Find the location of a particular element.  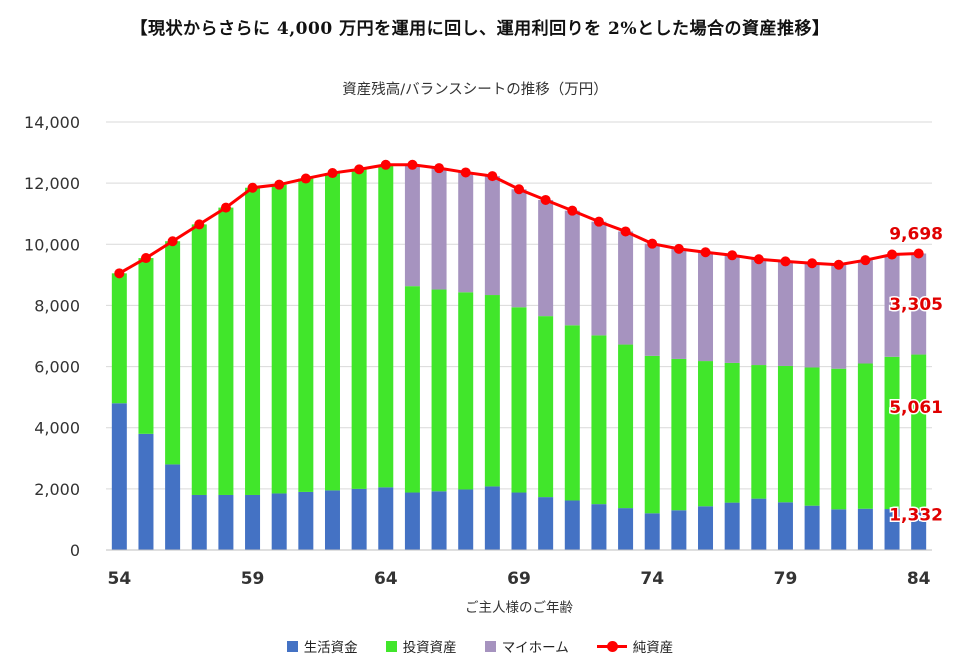

x-tick-label: 69 is located at coordinates (519, 579).